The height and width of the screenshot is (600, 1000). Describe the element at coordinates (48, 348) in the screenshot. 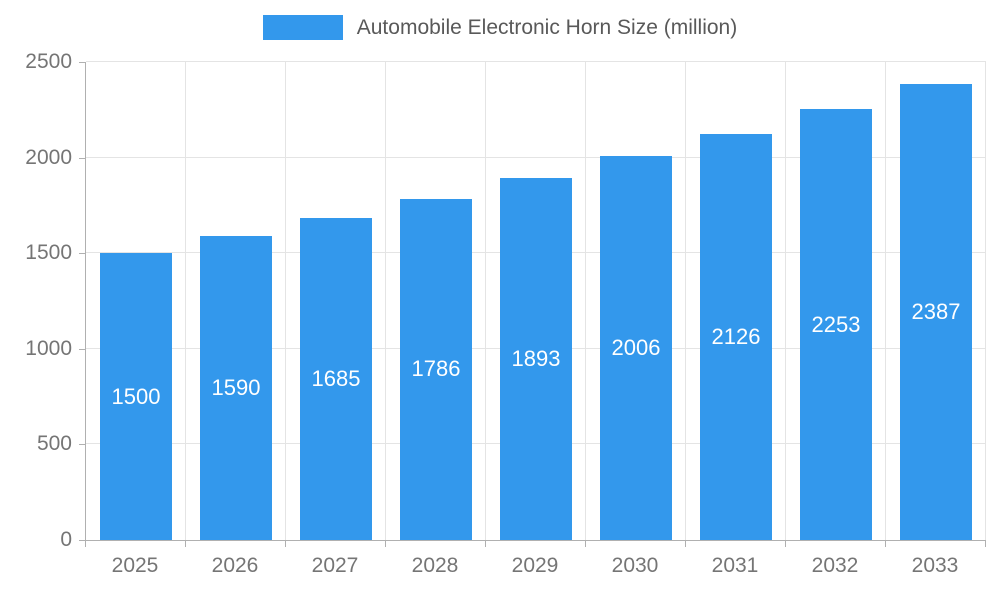

I see `y-tick-label: 1000` at that location.